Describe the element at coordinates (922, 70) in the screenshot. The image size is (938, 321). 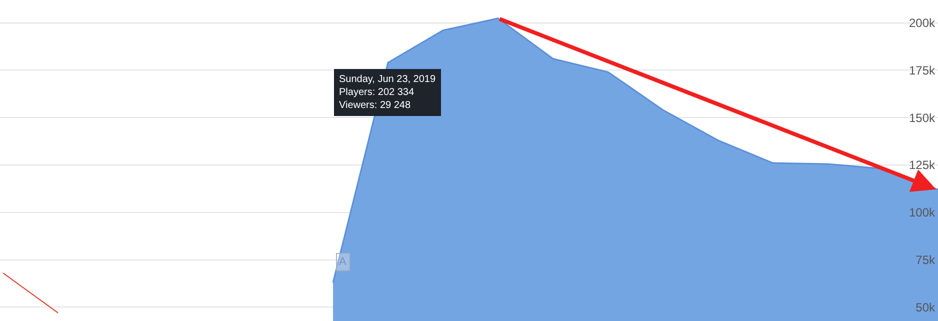
I see `y-tick-label: 175k` at that location.